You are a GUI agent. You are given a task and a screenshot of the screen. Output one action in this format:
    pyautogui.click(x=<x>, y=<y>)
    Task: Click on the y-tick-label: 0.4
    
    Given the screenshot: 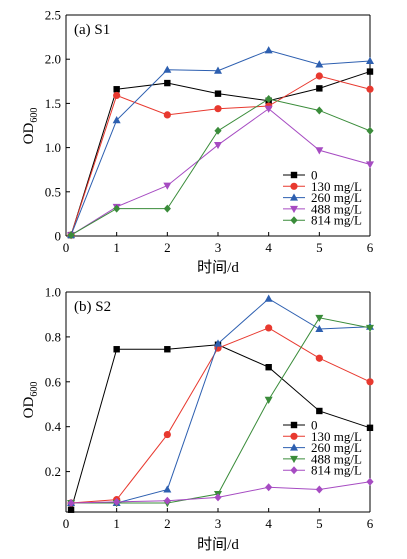 What is the action you would take?
    pyautogui.click(x=53, y=426)
    